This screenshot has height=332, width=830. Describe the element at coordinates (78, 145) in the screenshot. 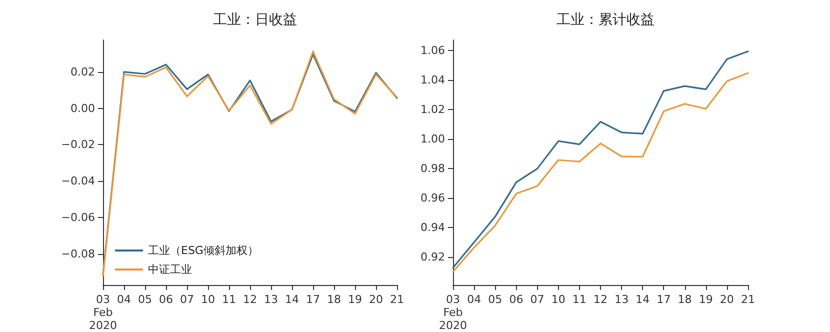

I see `y-tick-label: −0.02` at that location.